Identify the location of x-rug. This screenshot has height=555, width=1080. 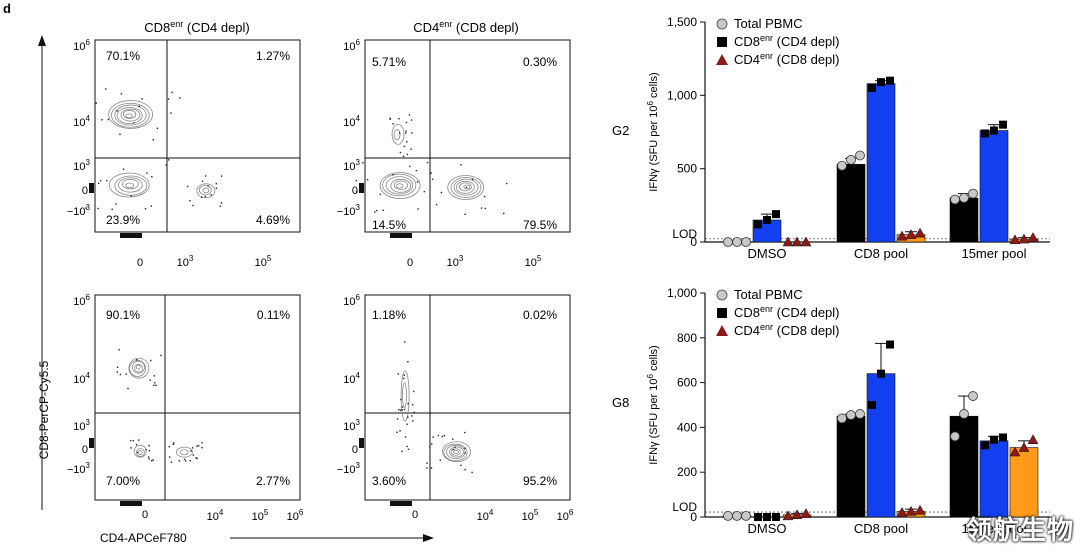
(131, 503).